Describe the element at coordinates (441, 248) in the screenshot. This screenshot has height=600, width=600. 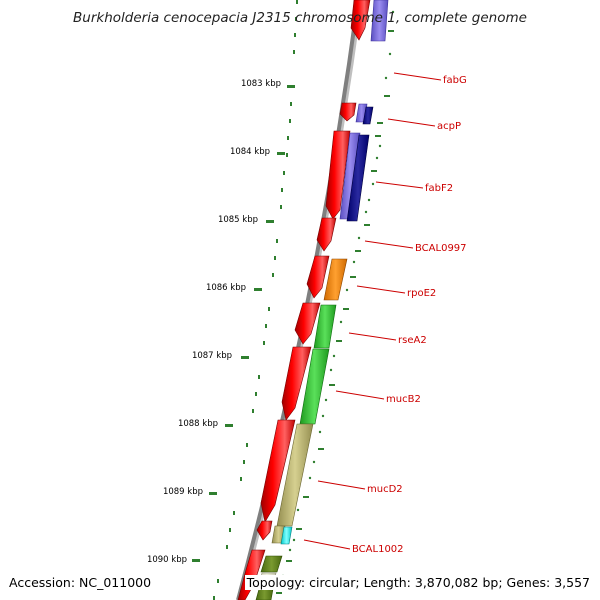
I see `gene-label-BCAL0997: BCAL0997` at that location.